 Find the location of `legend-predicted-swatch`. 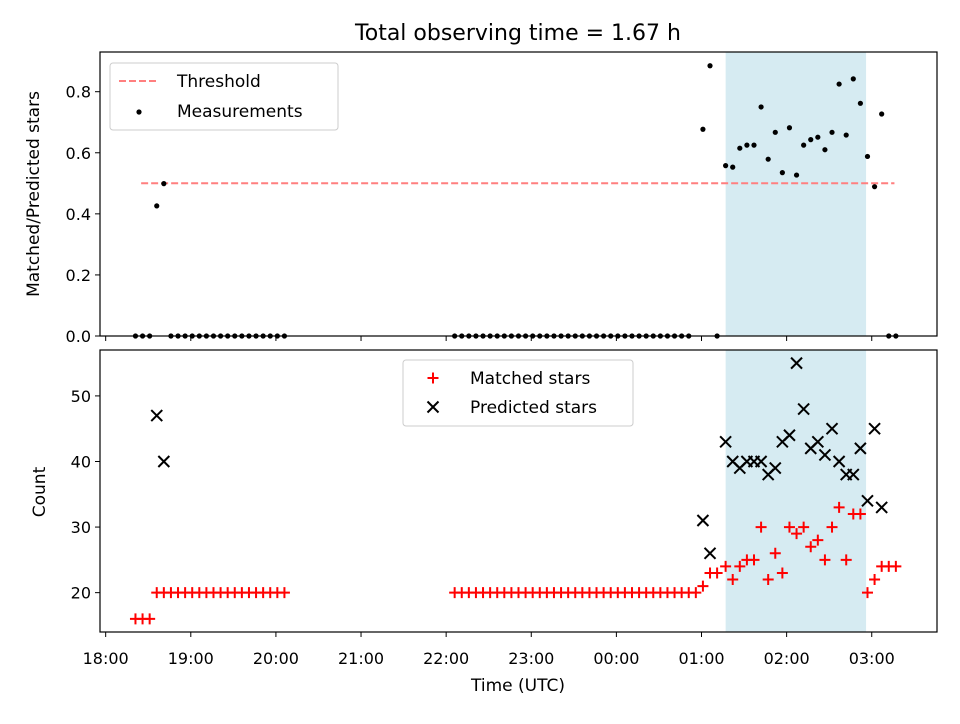

legend-predicted-swatch is located at coordinates (433, 407).